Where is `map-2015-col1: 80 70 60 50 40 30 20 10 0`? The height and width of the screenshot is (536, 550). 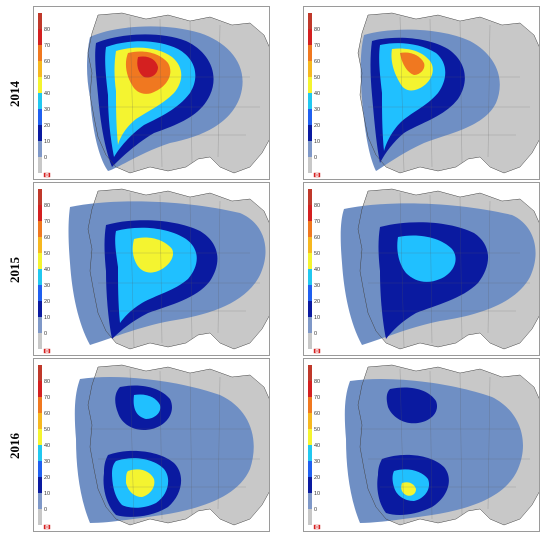
map-2015-col1: 80 70 60 50 40 30 20 10 0 is located at coordinates (151, 269).